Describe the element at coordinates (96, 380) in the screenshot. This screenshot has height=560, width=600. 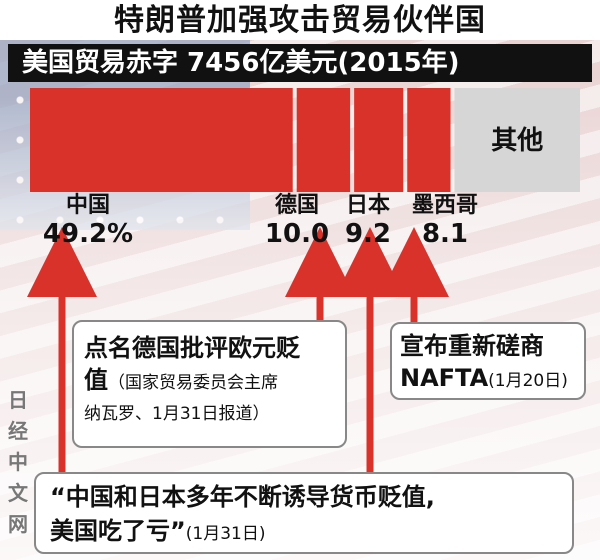
I see `germany-annotation-line2-big: 值` at that location.